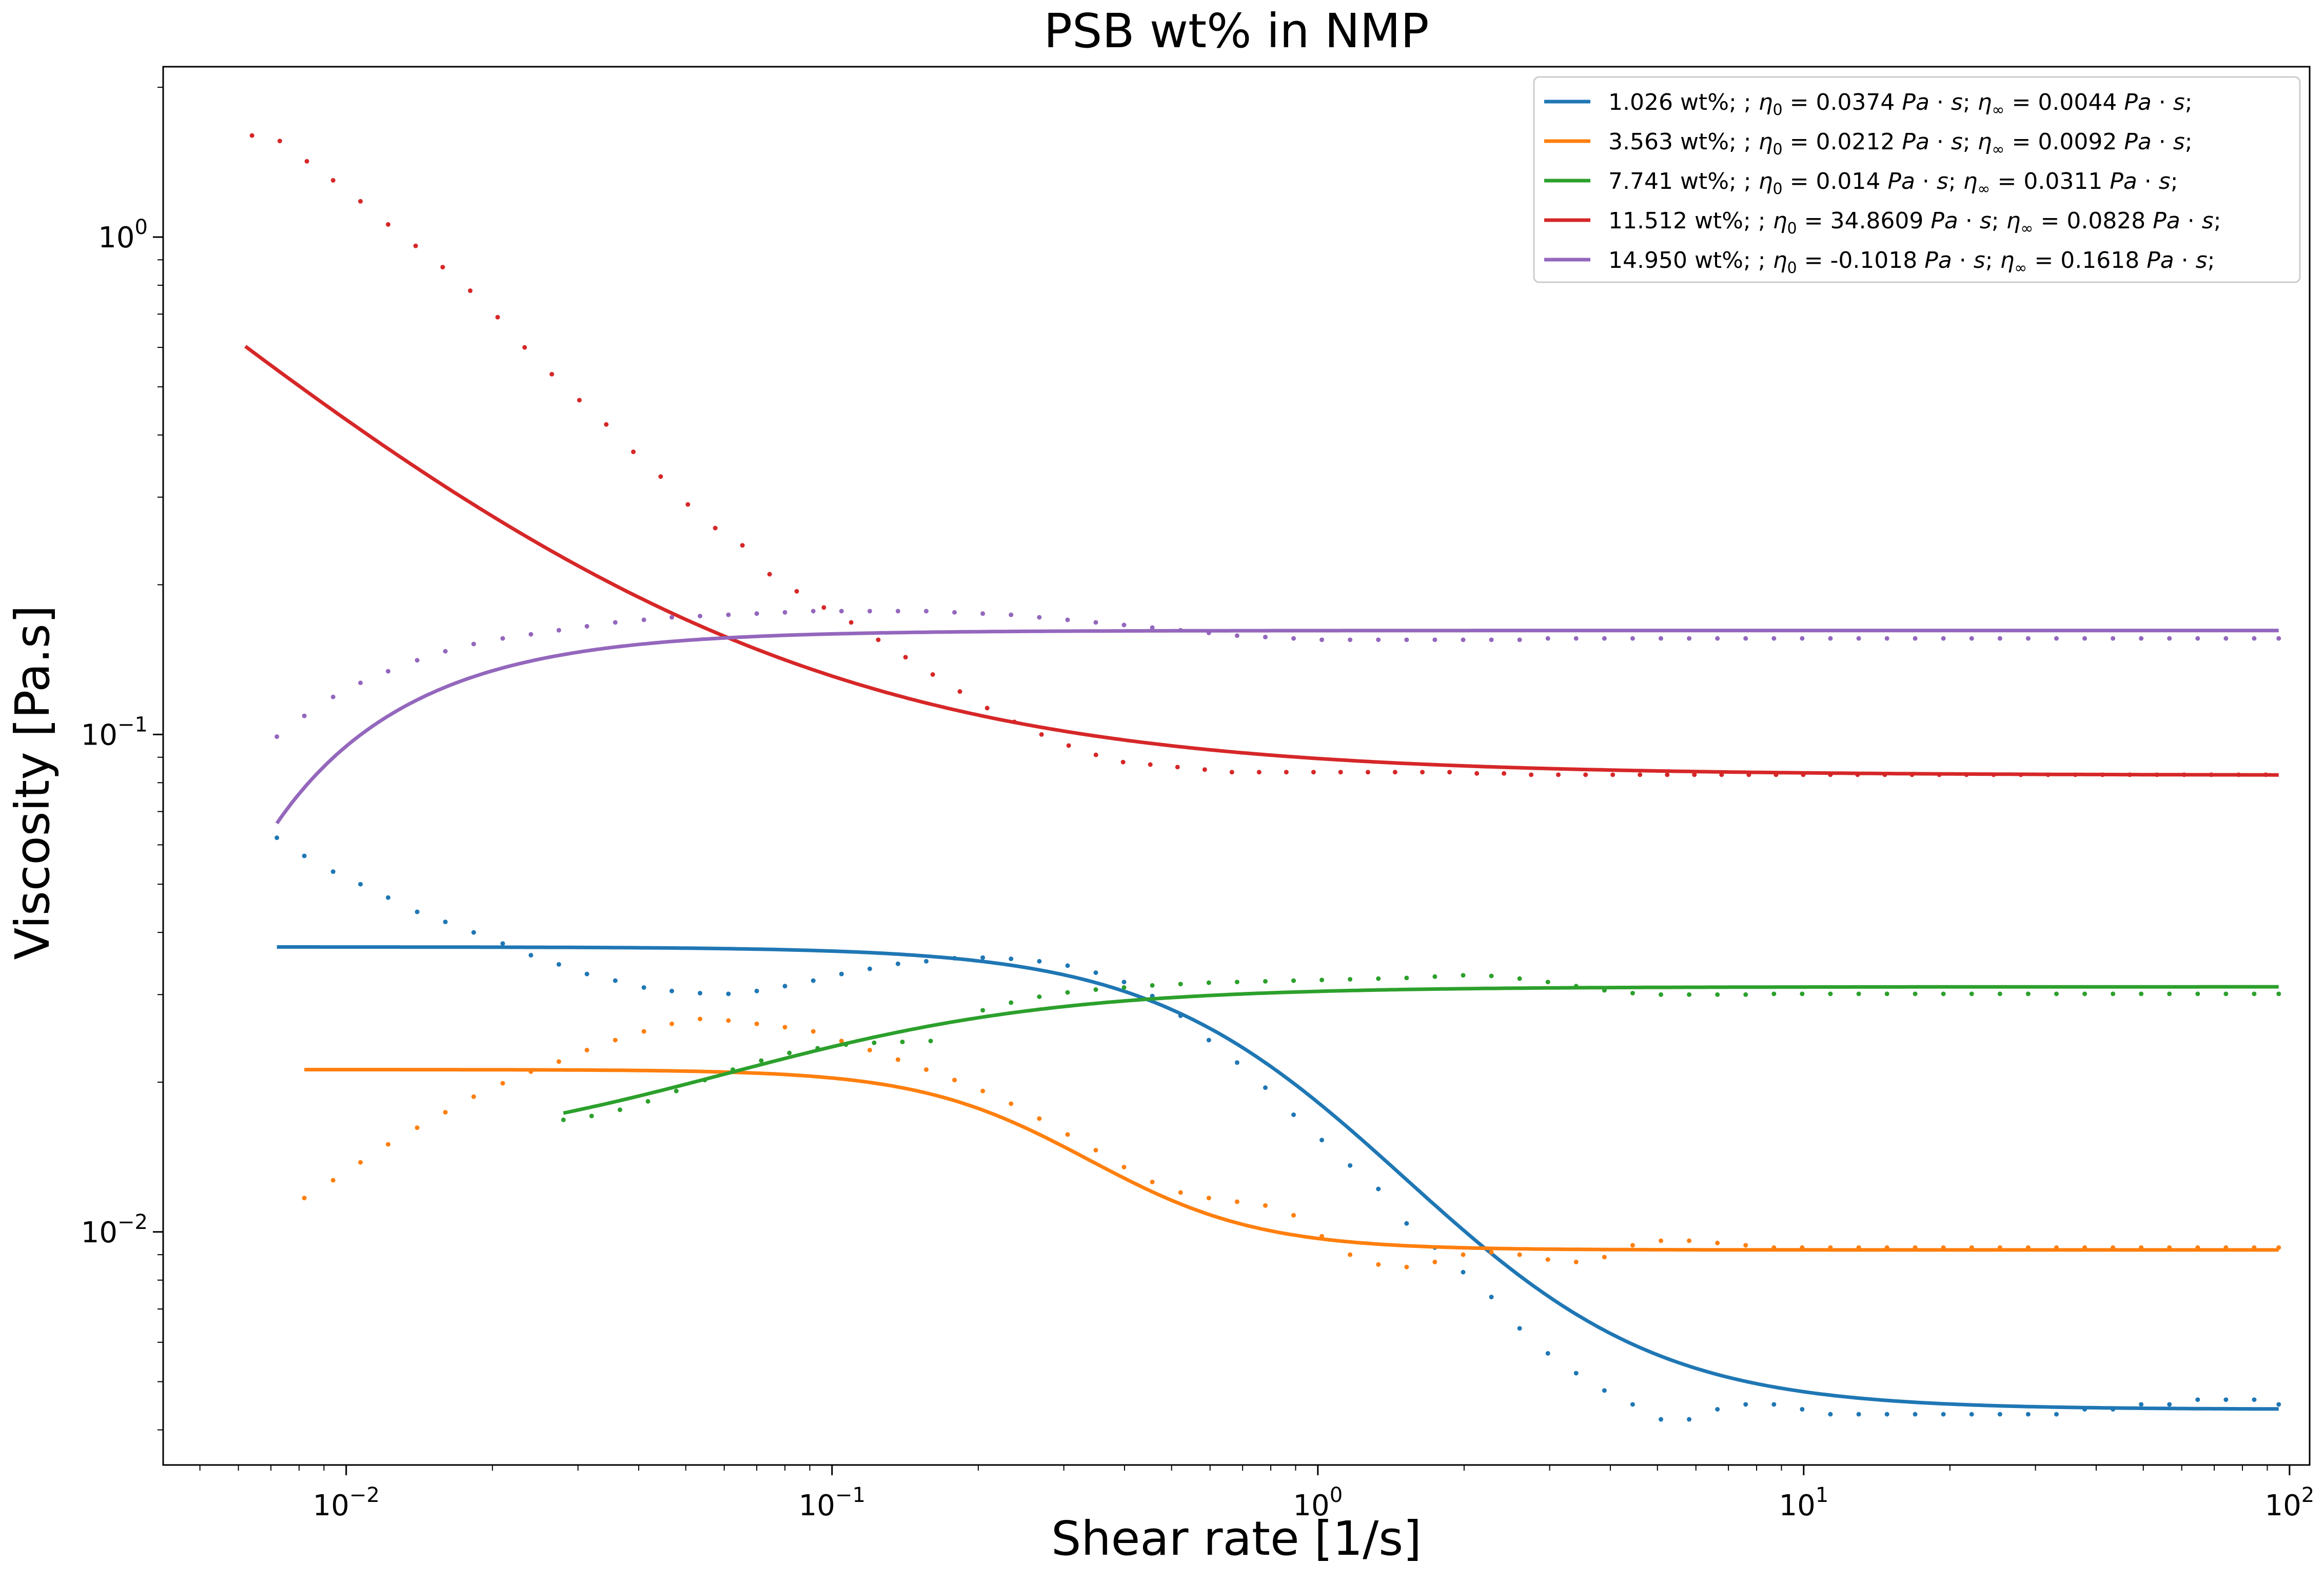 The height and width of the screenshot is (1583, 2324). I want to click on y-tick-label: 10⁻², so click(114, 1229).